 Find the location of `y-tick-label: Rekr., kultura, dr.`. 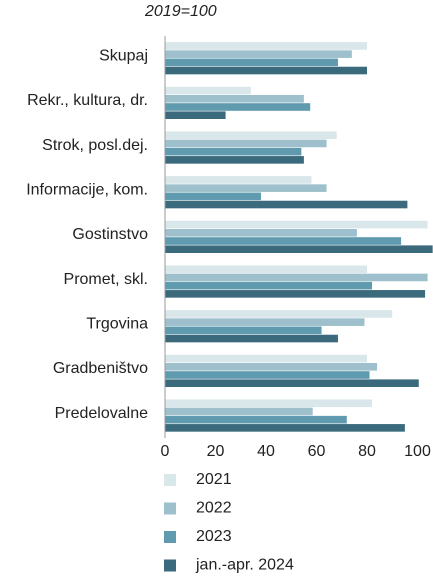

y-tick-label: Rekr., kultura, dr. is located at coordinates (87, 100).